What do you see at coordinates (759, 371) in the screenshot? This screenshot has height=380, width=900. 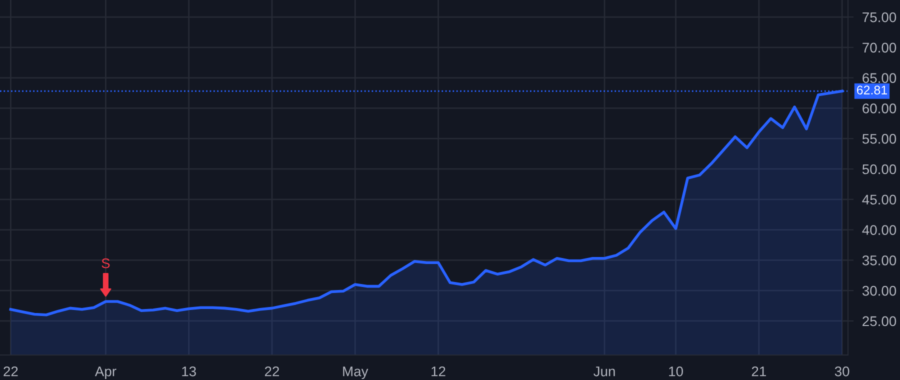 I see `x-tick-label: 21` at bounding box center [759, 371].